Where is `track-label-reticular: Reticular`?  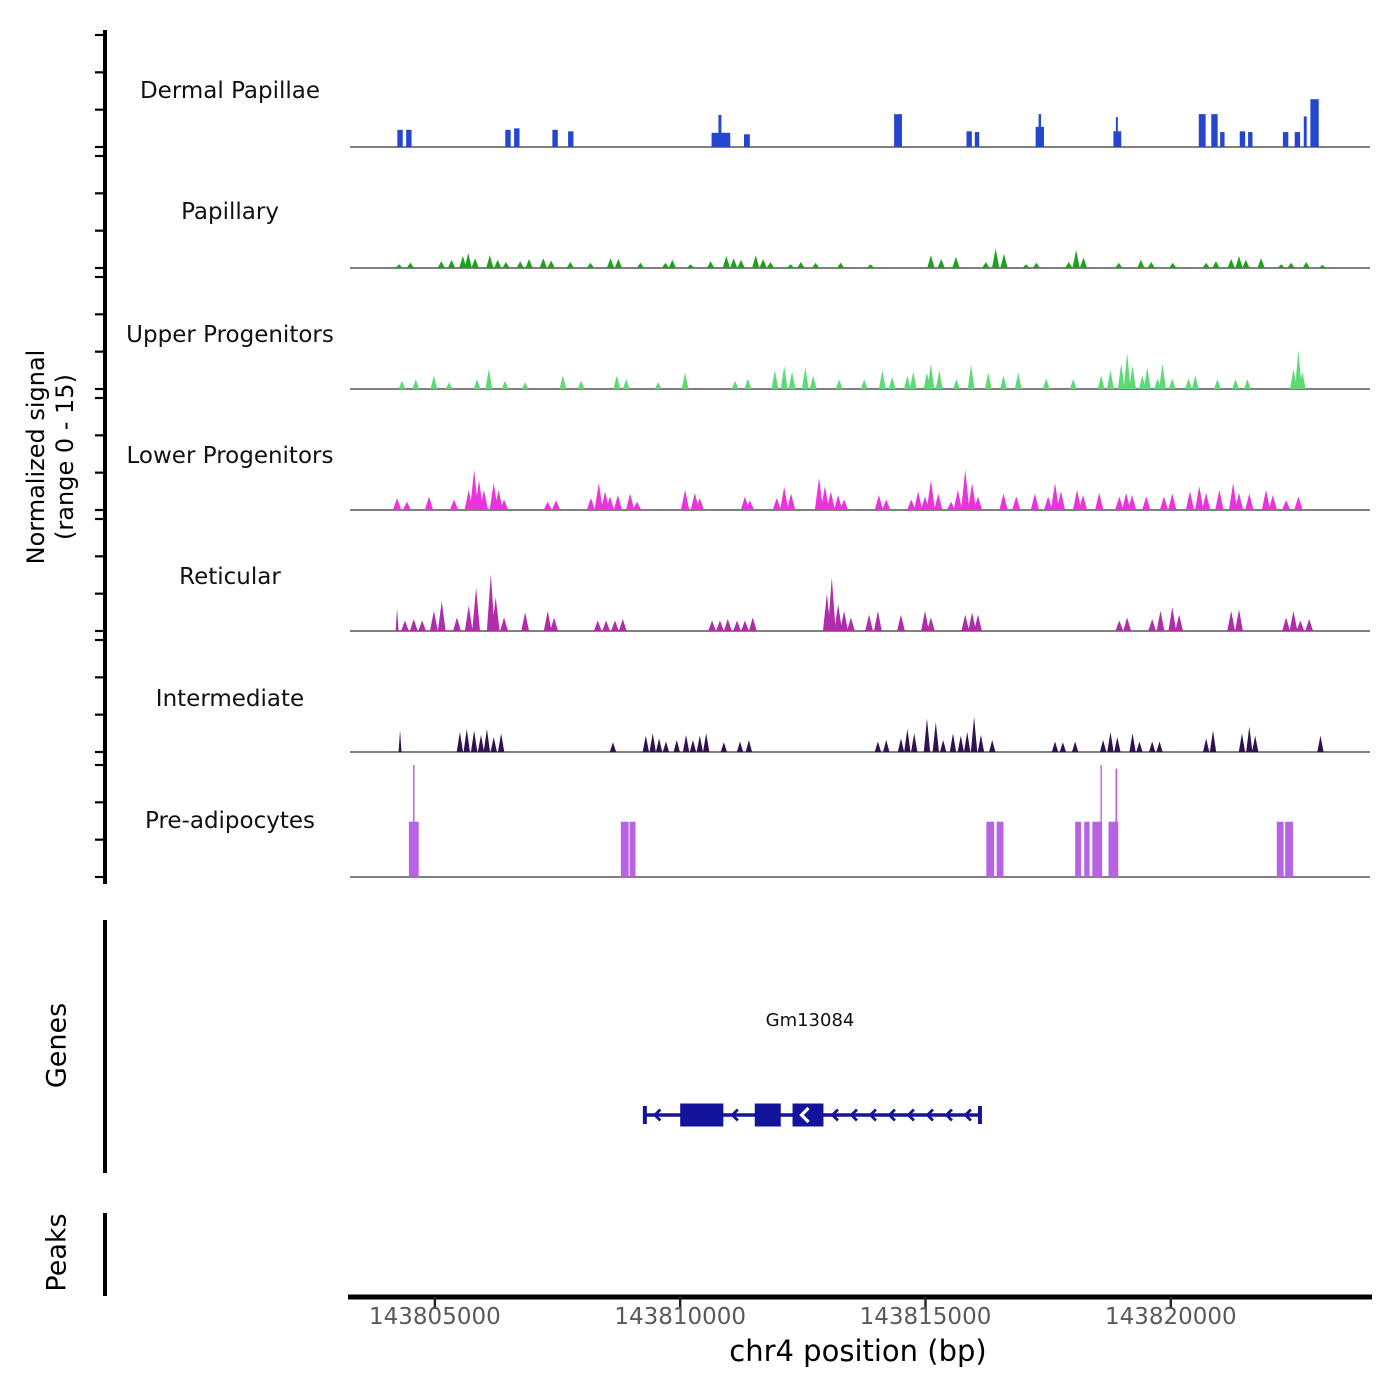 track-label-reticular: Reticular is located at coordinates (230, 577).